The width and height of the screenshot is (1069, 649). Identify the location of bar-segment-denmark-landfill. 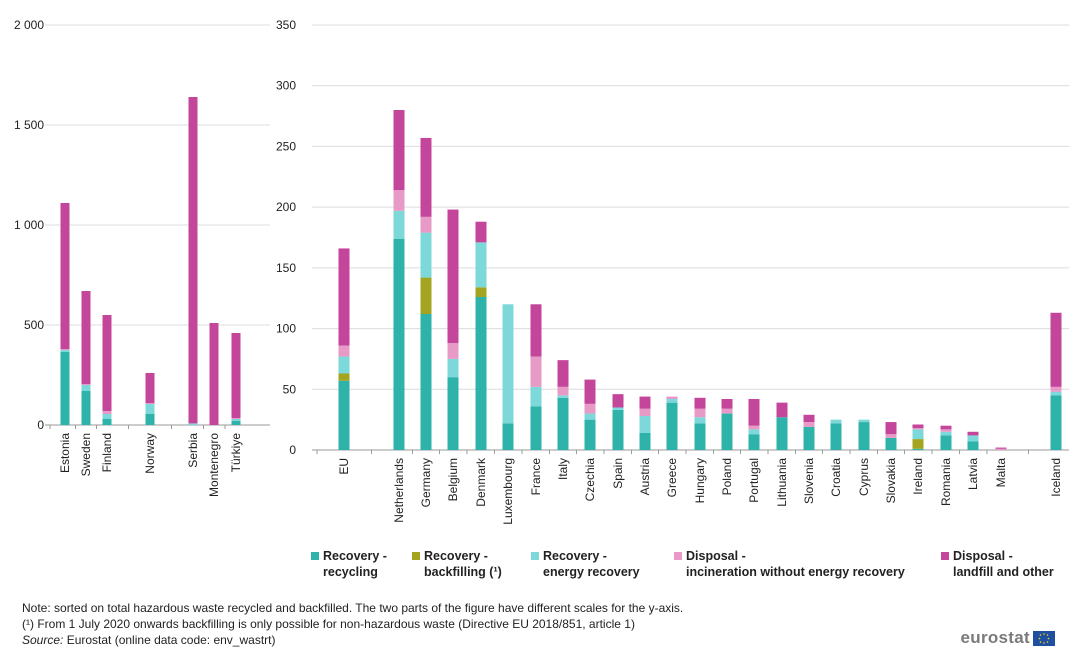
(481, 232).